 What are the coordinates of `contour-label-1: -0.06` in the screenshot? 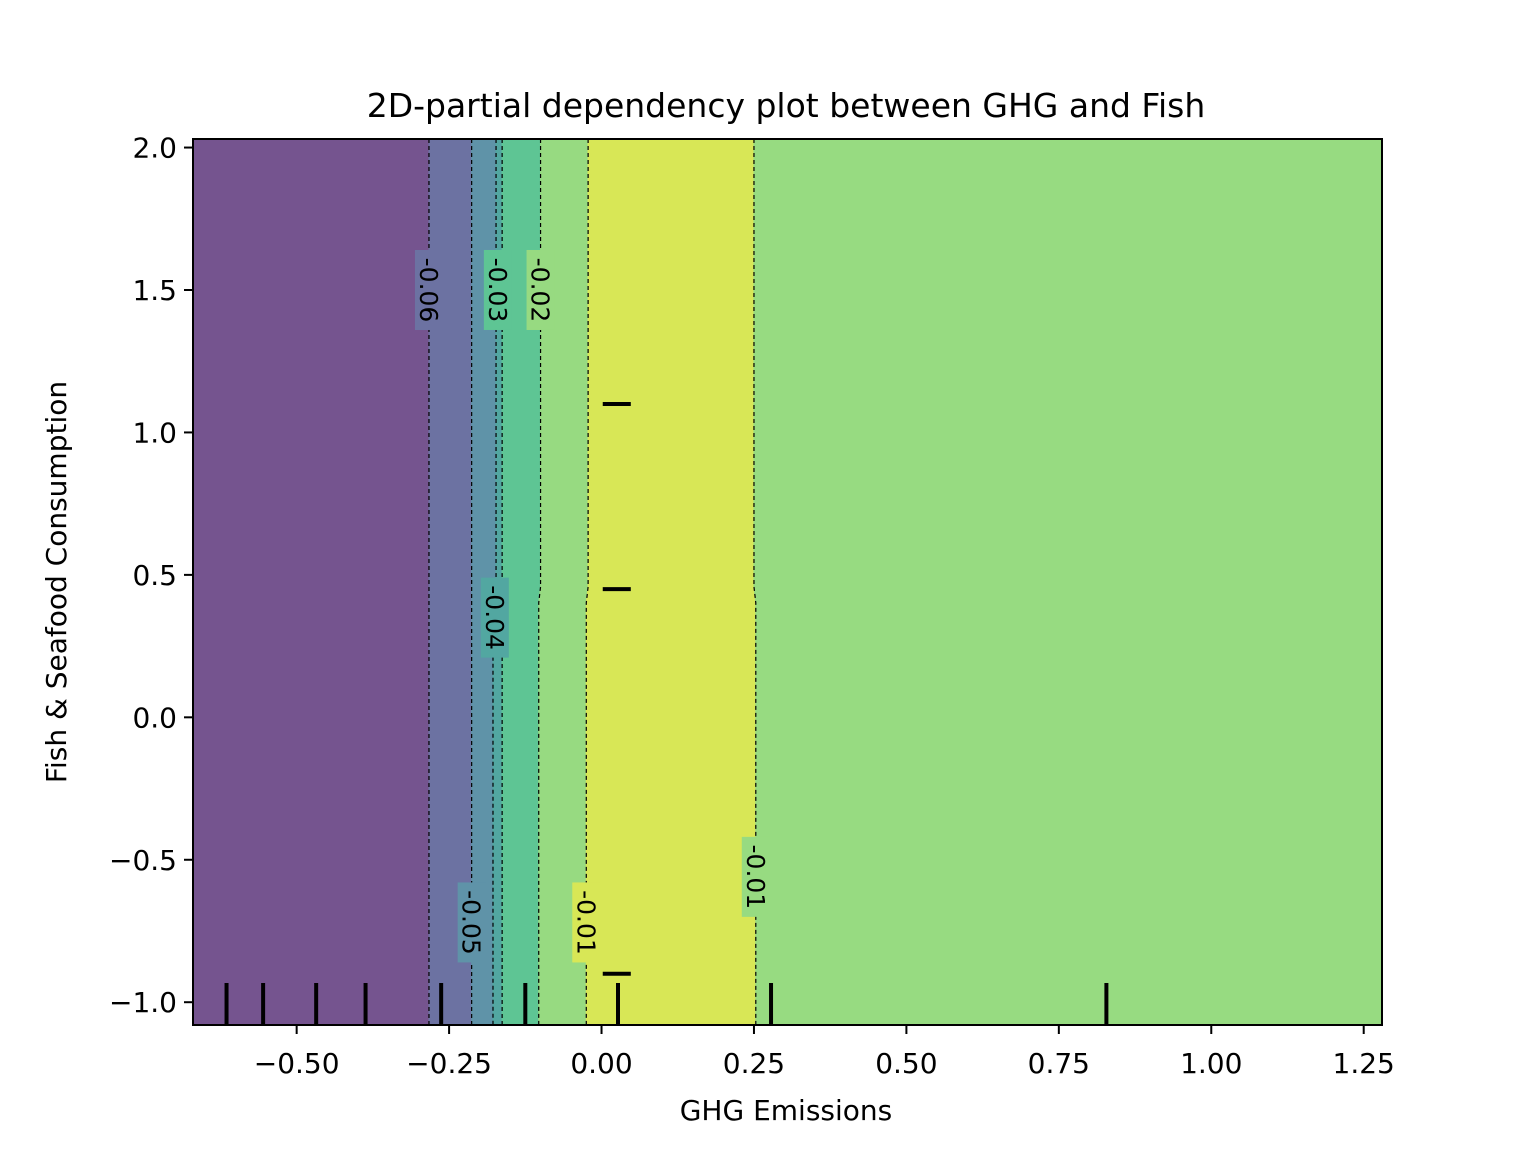 It's located at (428, 289).